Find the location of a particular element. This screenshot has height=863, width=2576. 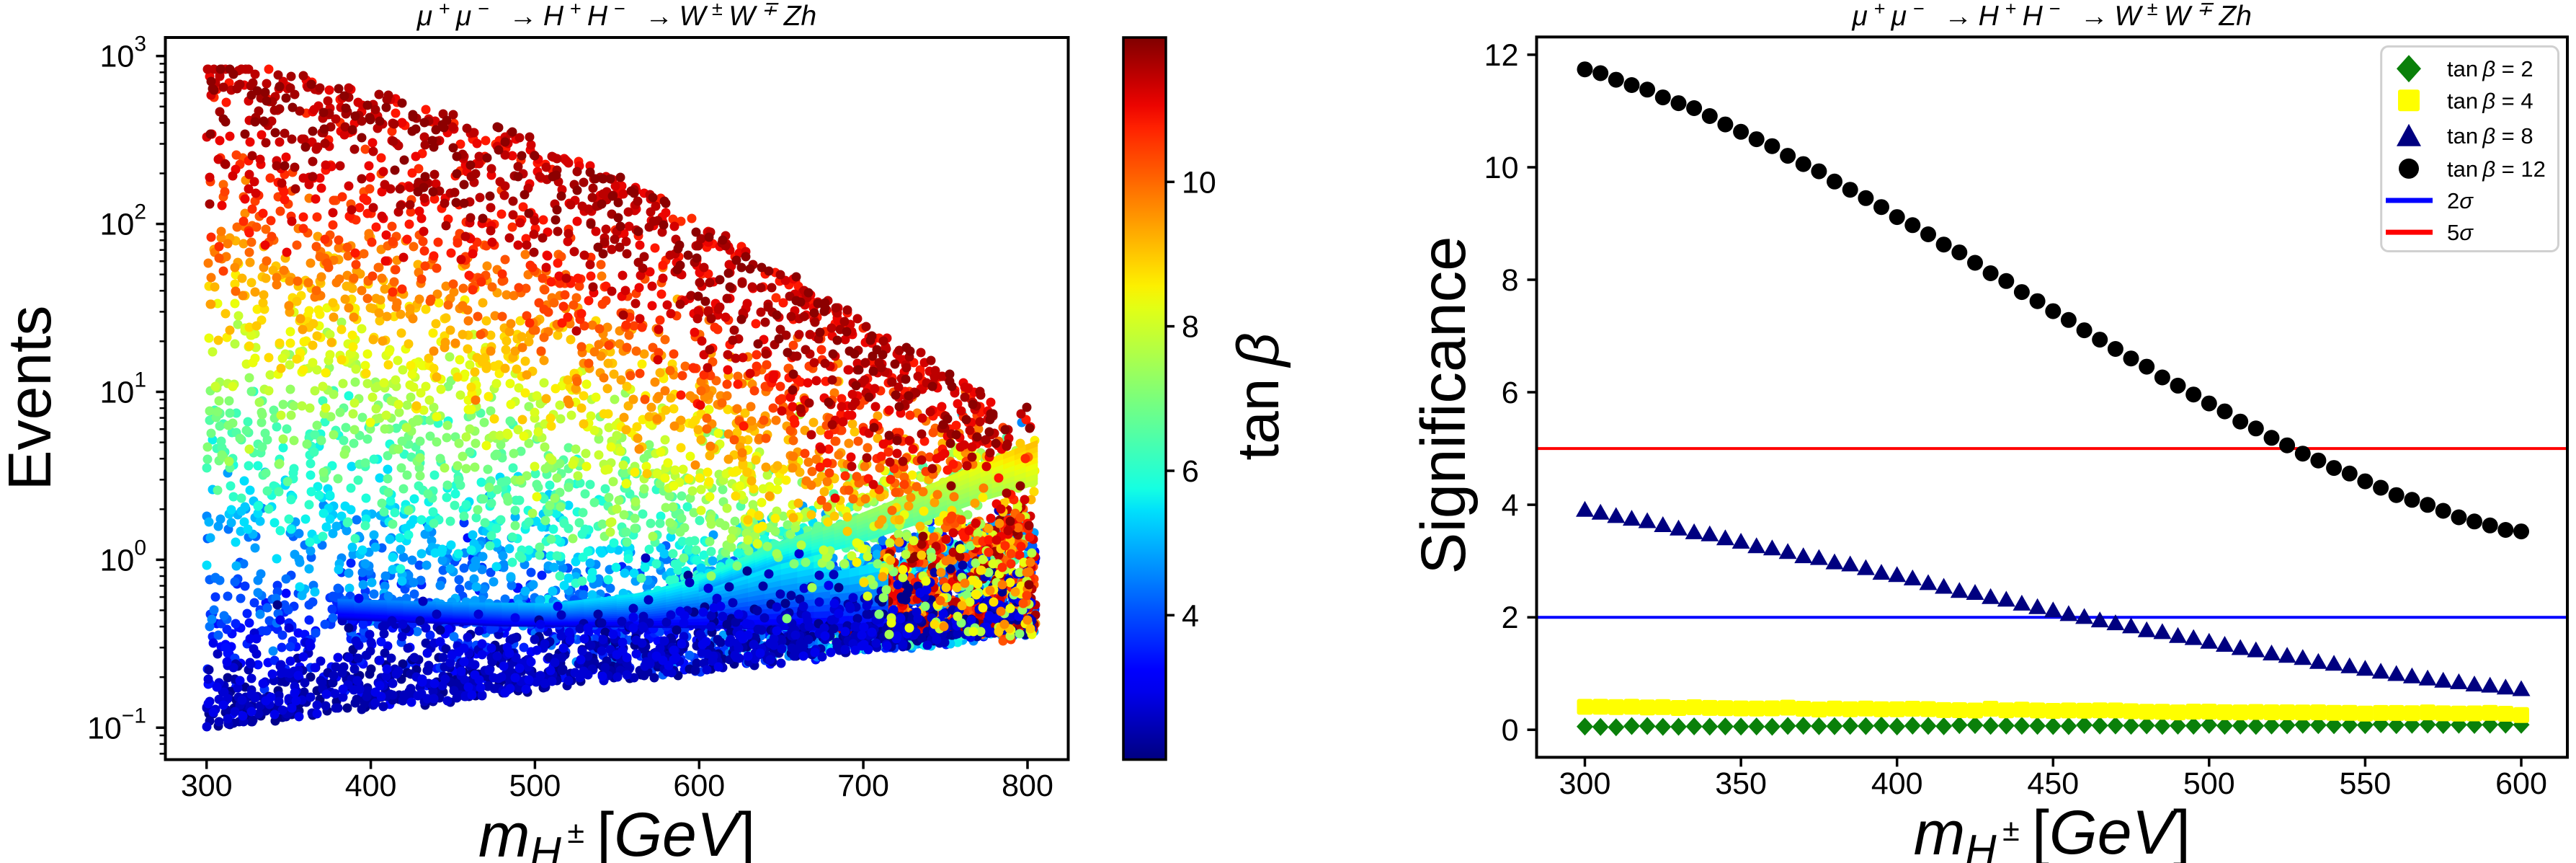

svg-text: 450 is located at coordinates (2053, 783).